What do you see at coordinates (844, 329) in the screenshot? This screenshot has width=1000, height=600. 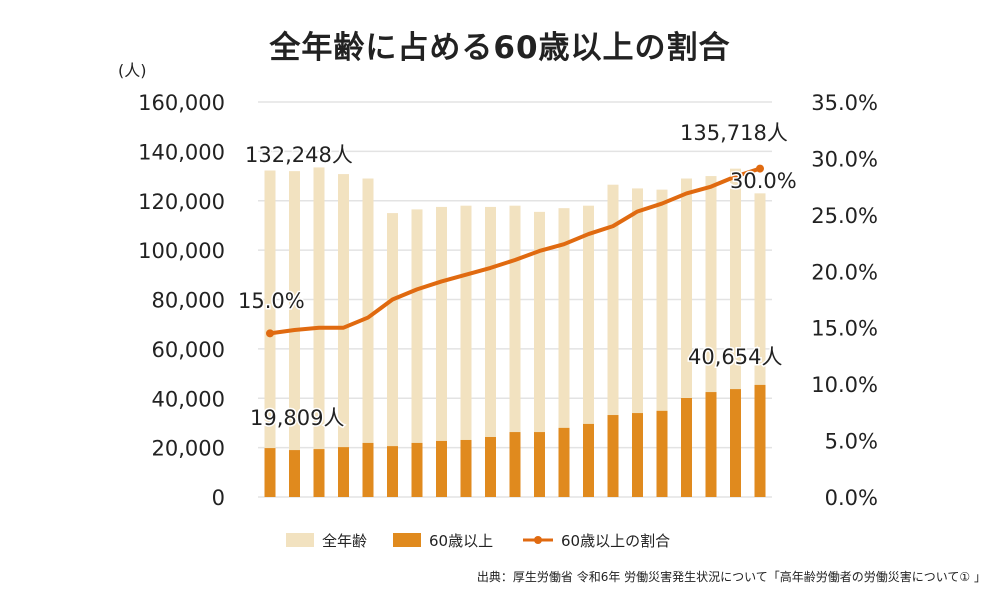 I see `y-tick-right: 15.0%` at bounding box center [844, 329].